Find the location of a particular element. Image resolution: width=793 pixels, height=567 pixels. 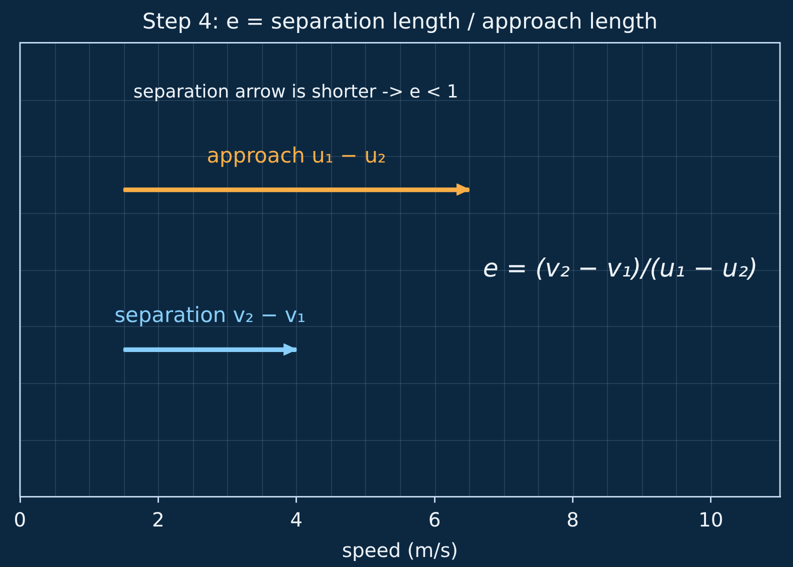

annotation: separation arrow is shorter -> e < 1 is located at coordinates (295, 91).